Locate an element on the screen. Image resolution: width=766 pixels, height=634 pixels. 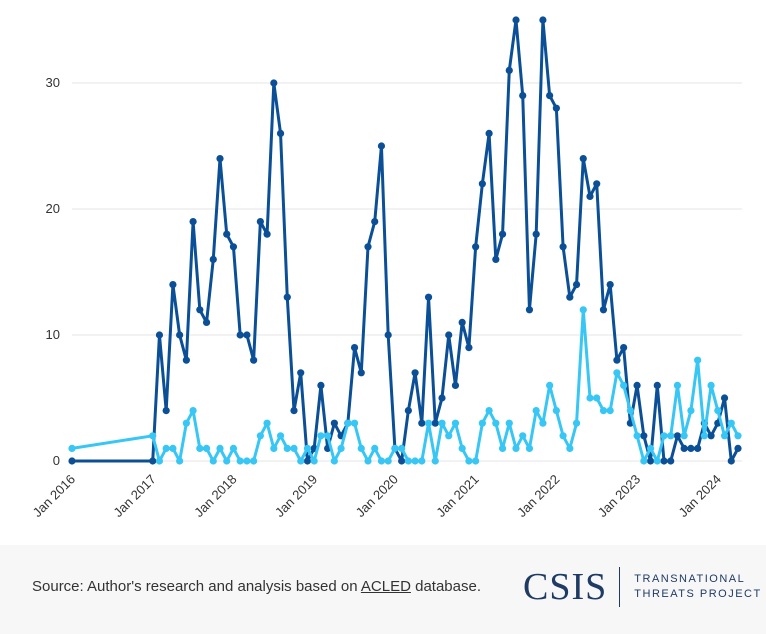
y-tick-label: 30 is located at coordinates (53, 82).